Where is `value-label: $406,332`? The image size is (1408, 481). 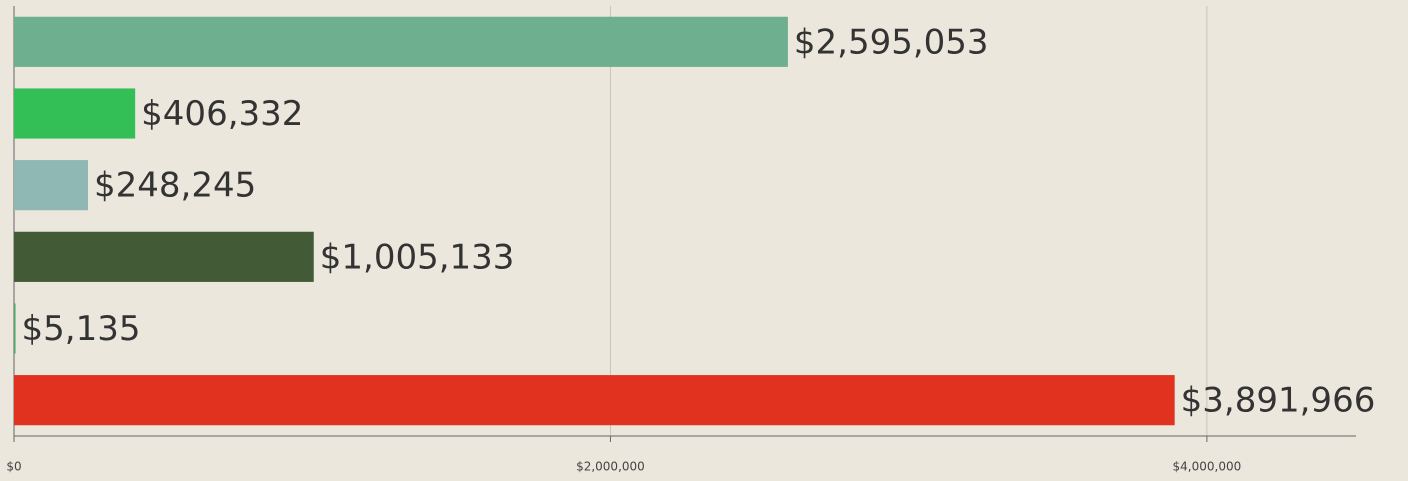 value-label: $406,332 is located at coordinates (222, 114).